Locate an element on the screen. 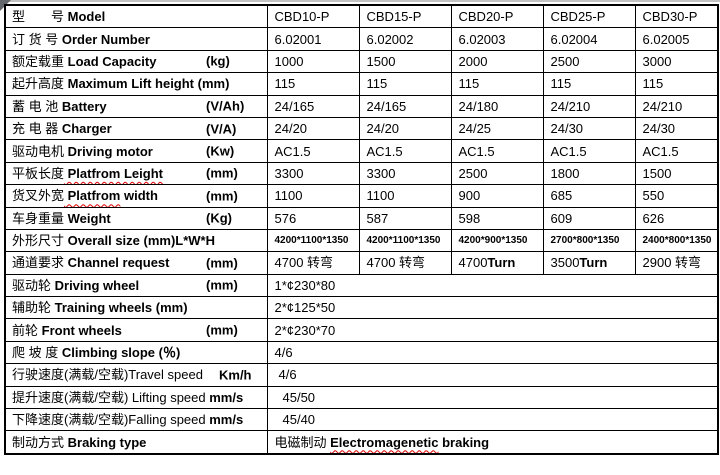 Image resolution: width=720 pixels, height=475 pixels. spec-cell: CBD10-P is located at coordinates (313, 16).